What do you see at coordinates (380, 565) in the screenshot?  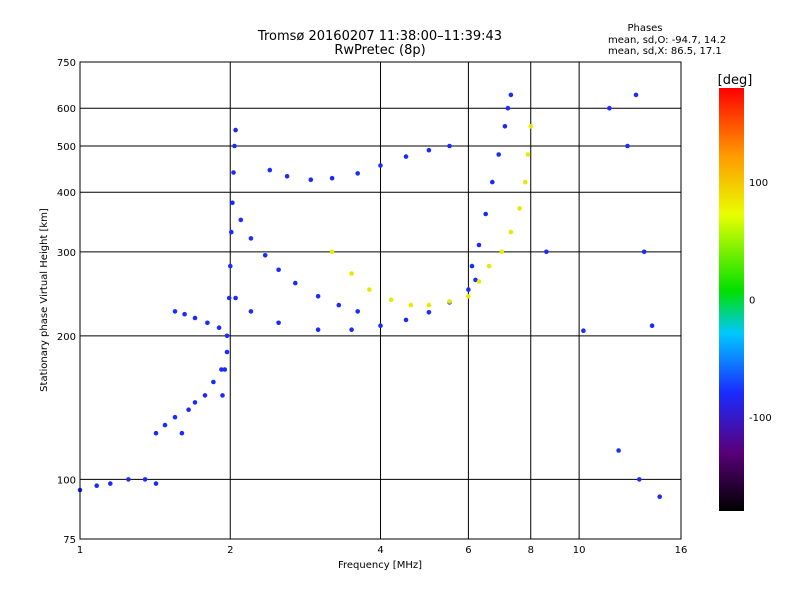 I see `x-axis-label: Frequency [MHz]` at bounding box center [380, 565].